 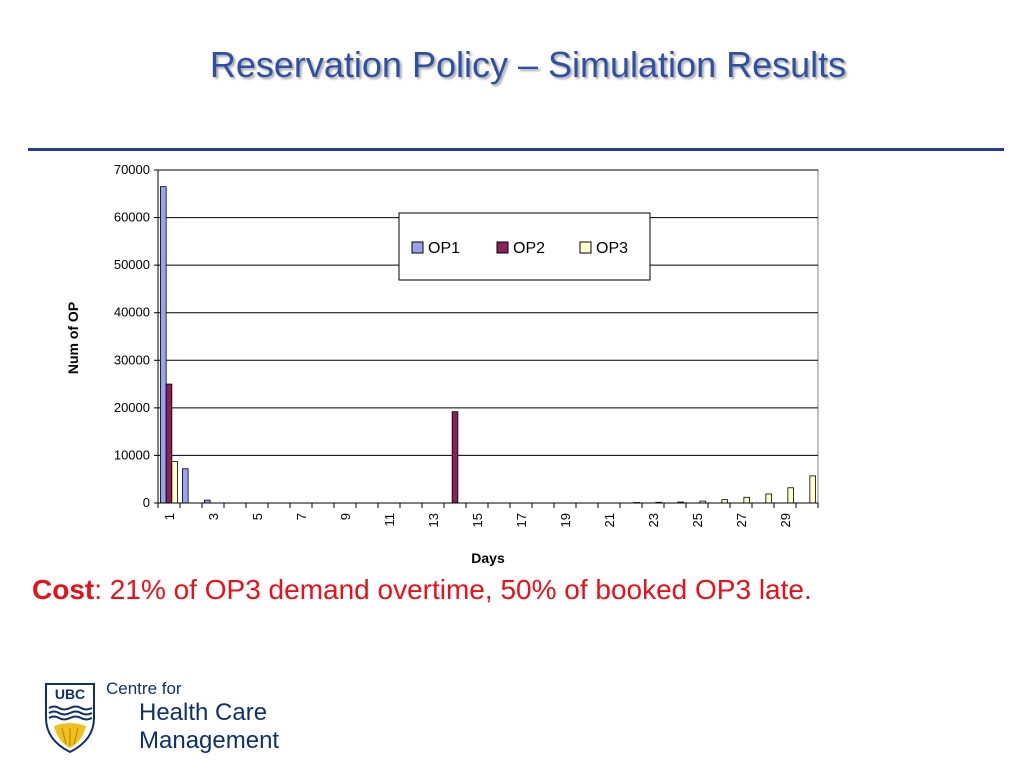 What do you see at coordinates (132, 336) in the screenshot?
I see `y-tick-labels: 0 10000 20000 30000 40000 50000 60000 70000` at bounding box center [132, 336].